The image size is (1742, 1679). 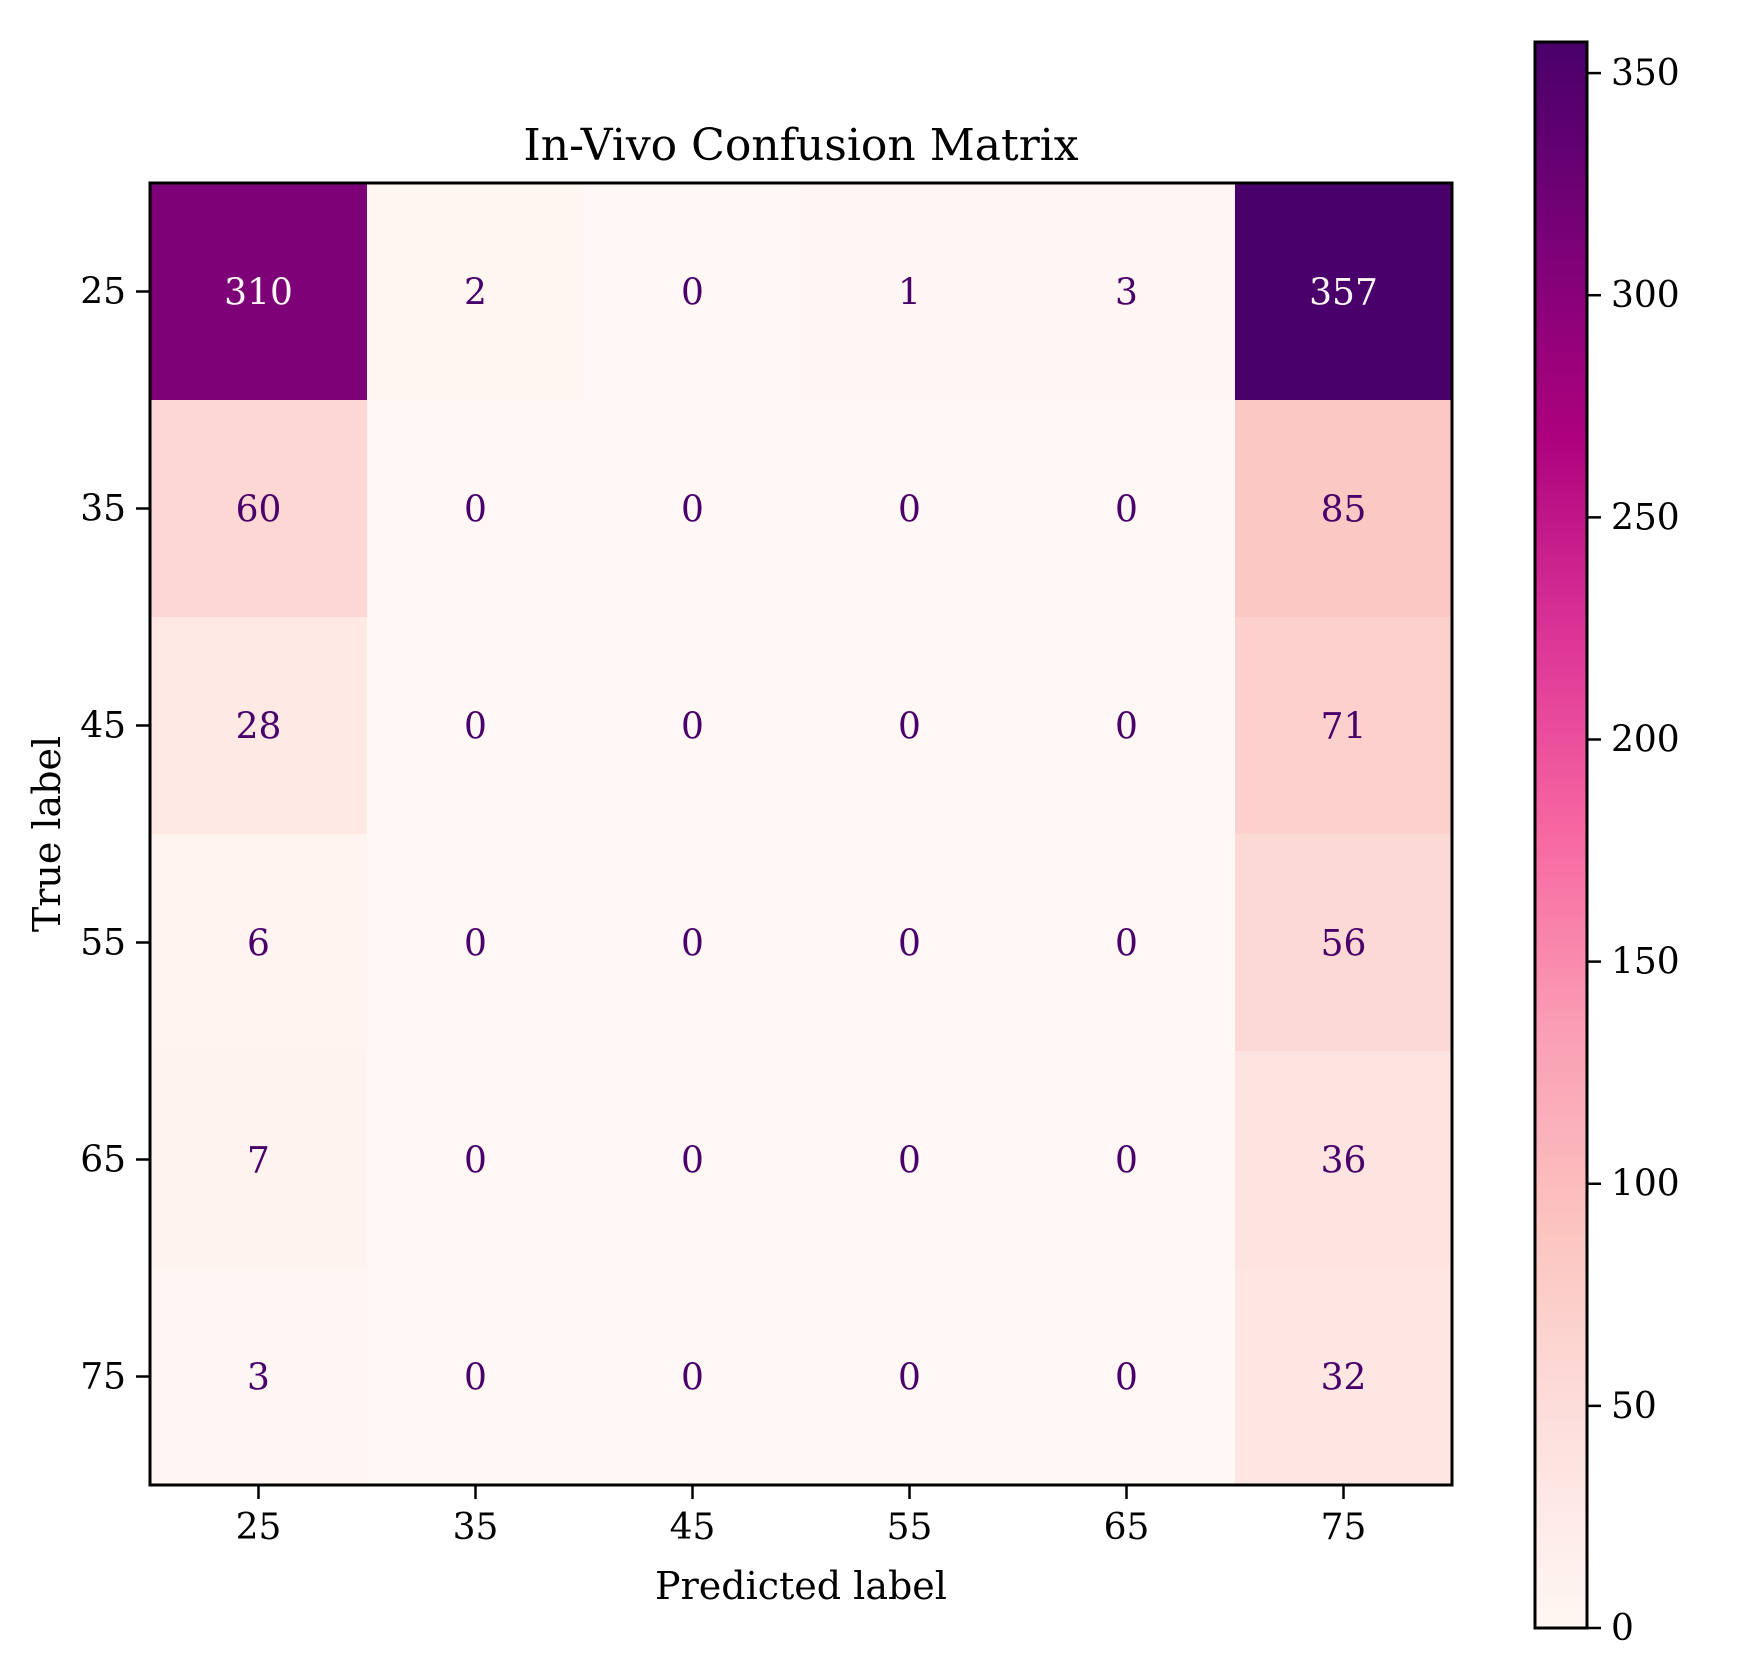 I want to click on colorbar-tick-label: 150, so click(x=1645, y=962).